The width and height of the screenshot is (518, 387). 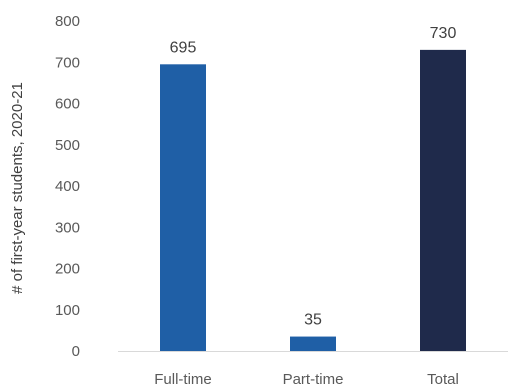 I want to click on y-axis-ticks: 0 100 200 300 400 500 600 700 800, so click(x=67, y=186).